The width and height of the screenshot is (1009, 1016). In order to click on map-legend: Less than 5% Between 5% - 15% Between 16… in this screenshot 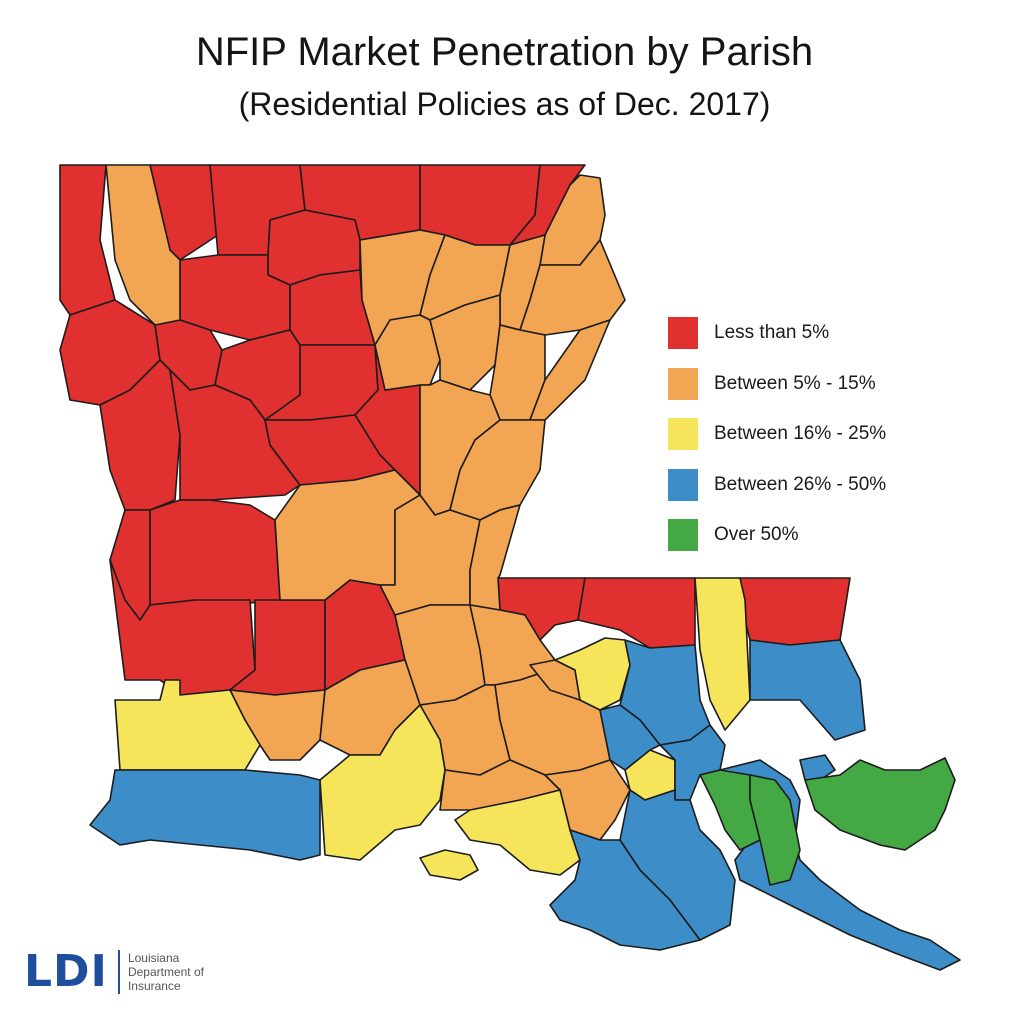, I will do `click(777, 434)`.